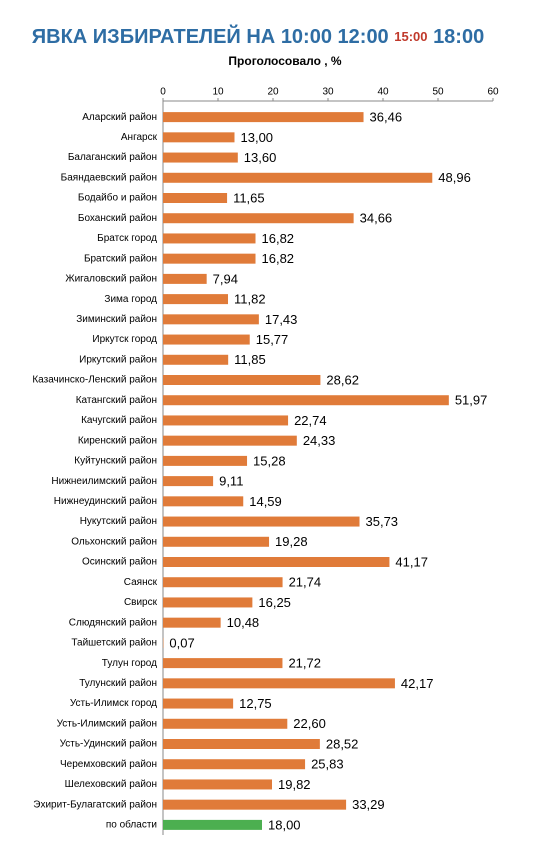 The image size is (540, 860). Describe the element at coordinates (249, 197) in the screenshot. I see `value-label: 11,65` at that location.